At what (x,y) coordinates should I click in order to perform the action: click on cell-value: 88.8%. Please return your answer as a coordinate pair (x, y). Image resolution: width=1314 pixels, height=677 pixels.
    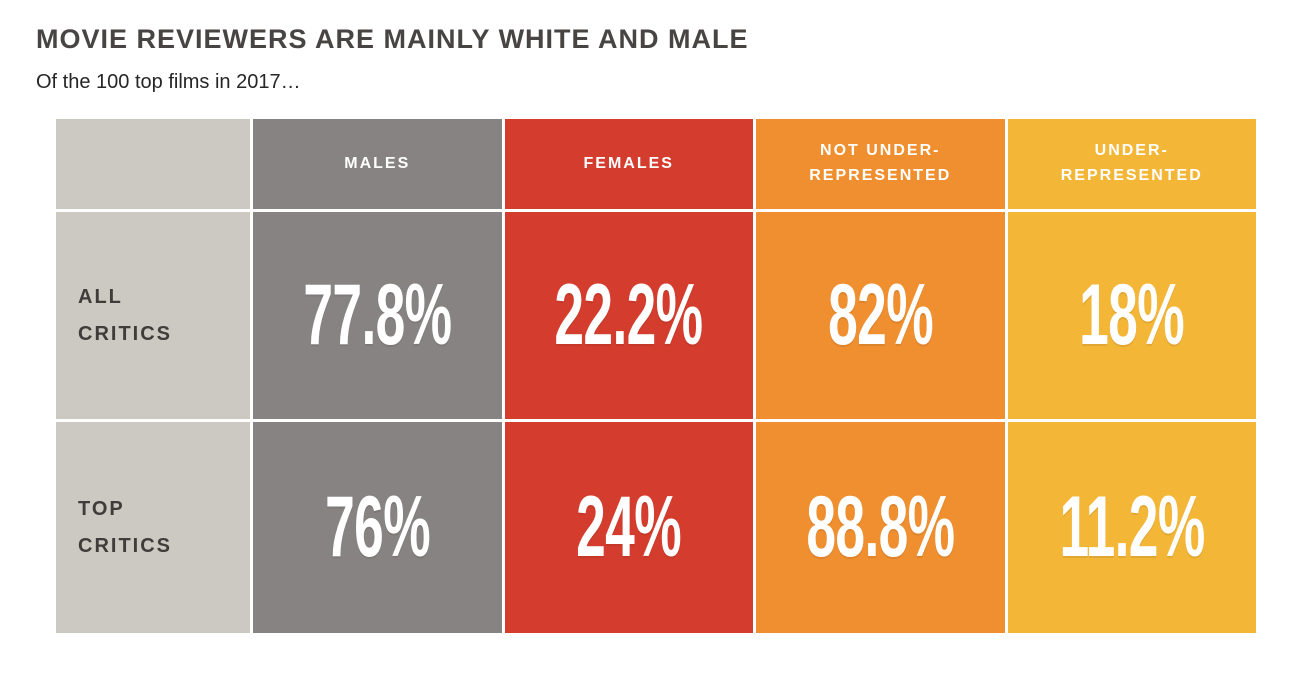
    Looking at the image, I should click on (880, 527).